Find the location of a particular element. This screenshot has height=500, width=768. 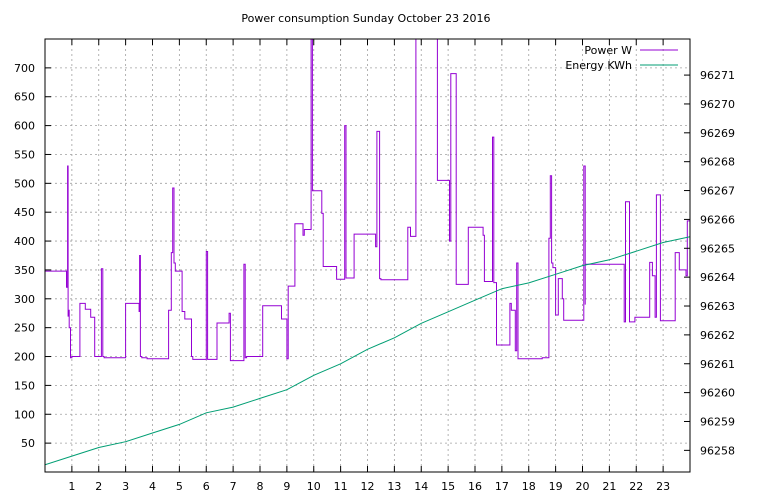

y2-tick-label: 96259 is located at coordinates (717, 421).